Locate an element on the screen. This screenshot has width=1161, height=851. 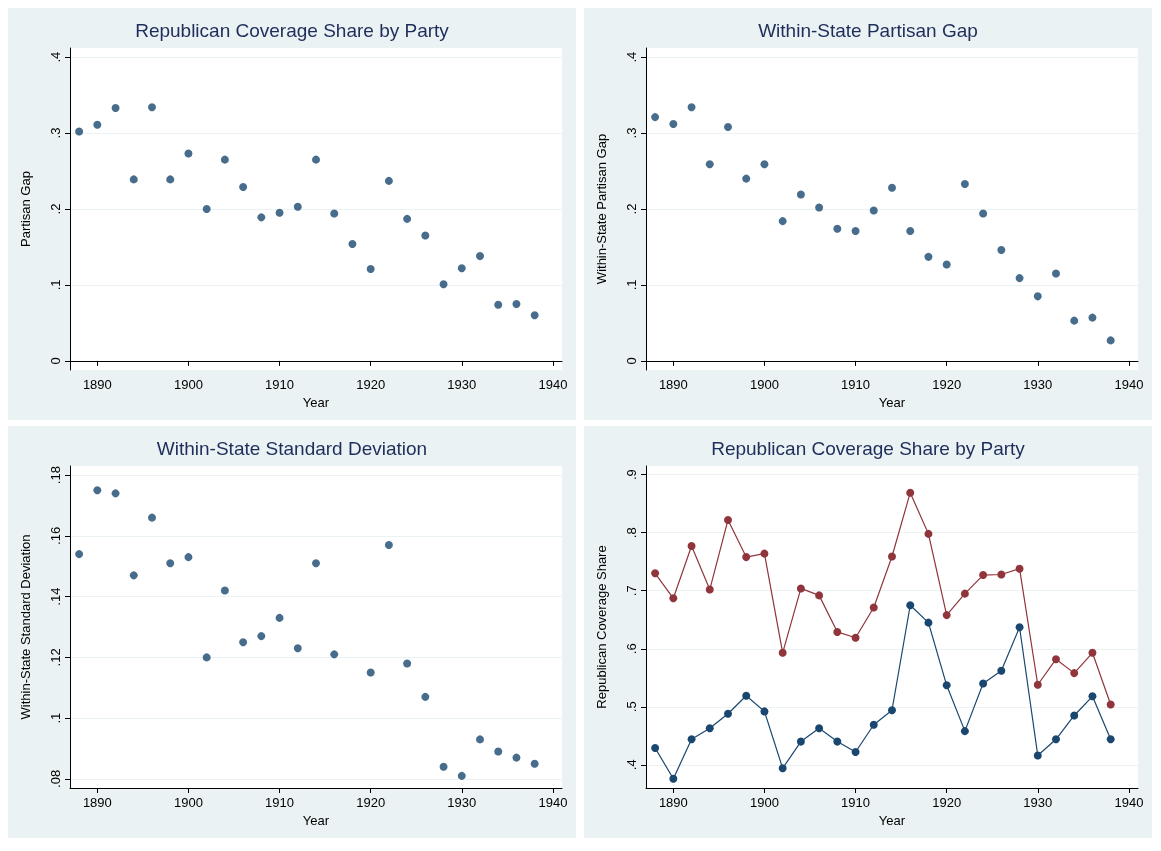
y-tick-label: .1 is located at coordinates (55, 285).